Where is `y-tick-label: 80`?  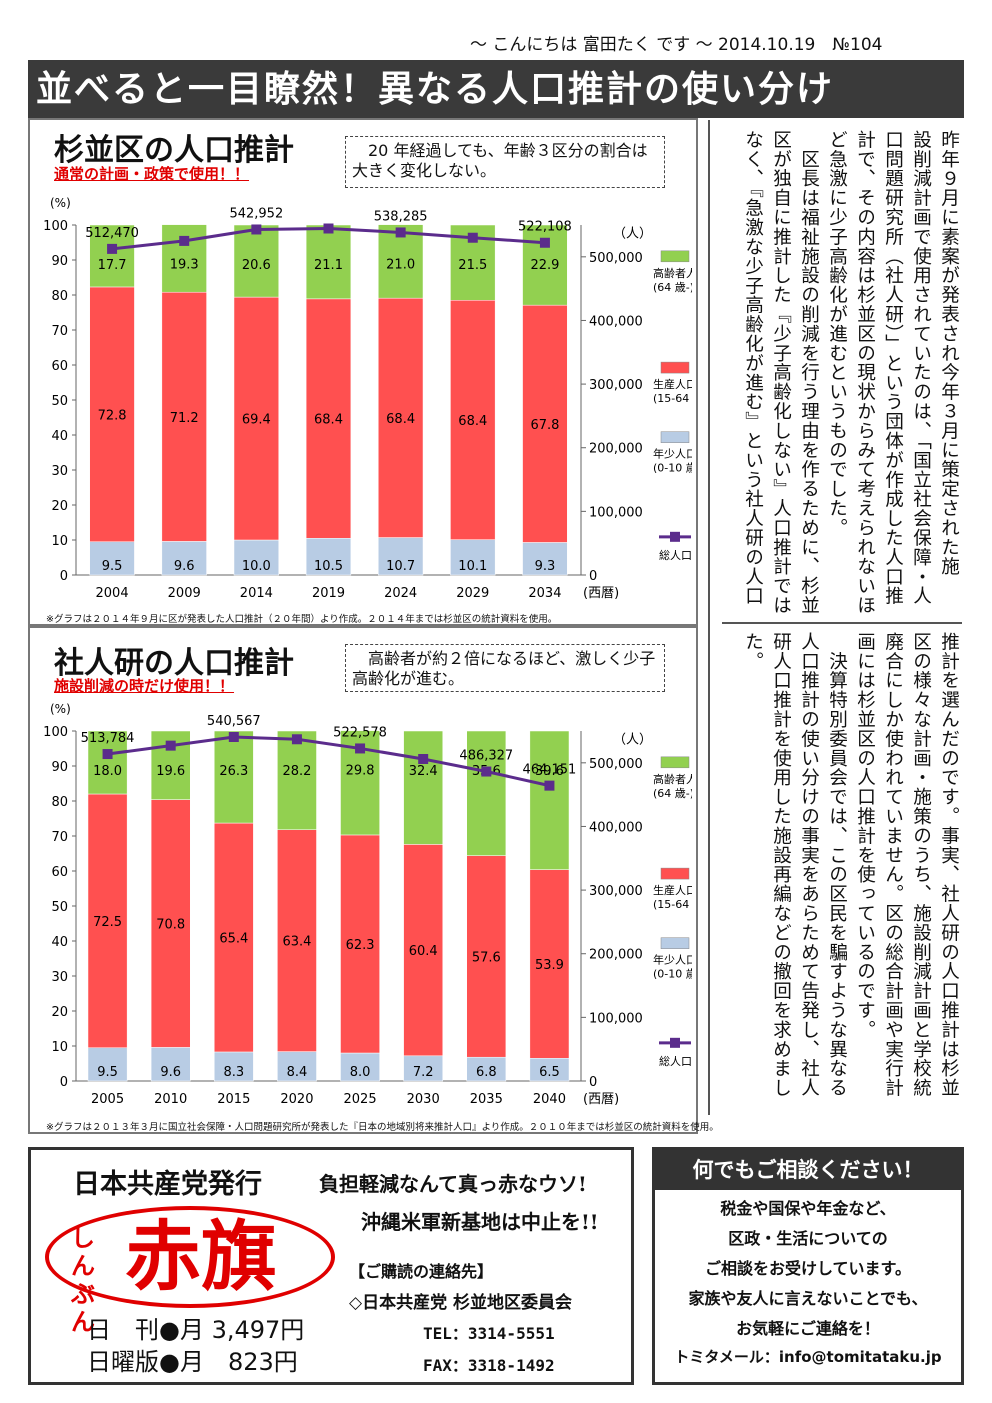 y-tick-label: 80 is located at coordinates (59, 802).